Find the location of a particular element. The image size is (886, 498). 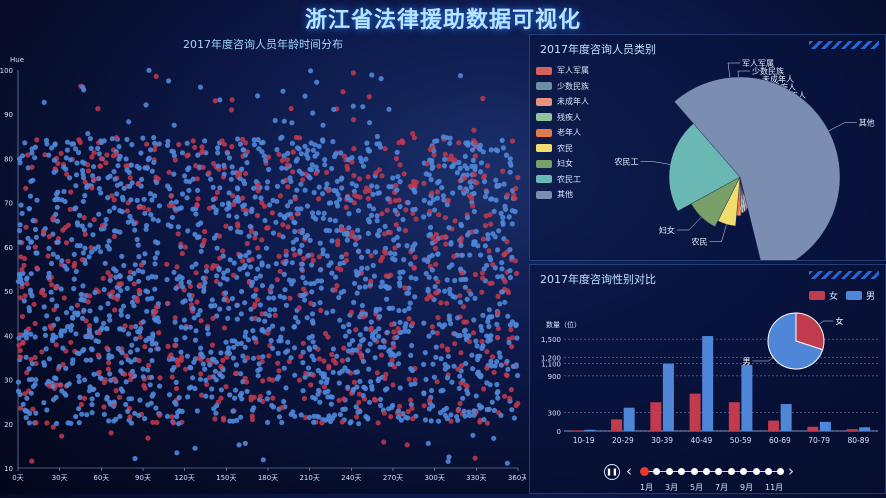

pause-icon: ❚❚ is located at coordinates (612, 472).